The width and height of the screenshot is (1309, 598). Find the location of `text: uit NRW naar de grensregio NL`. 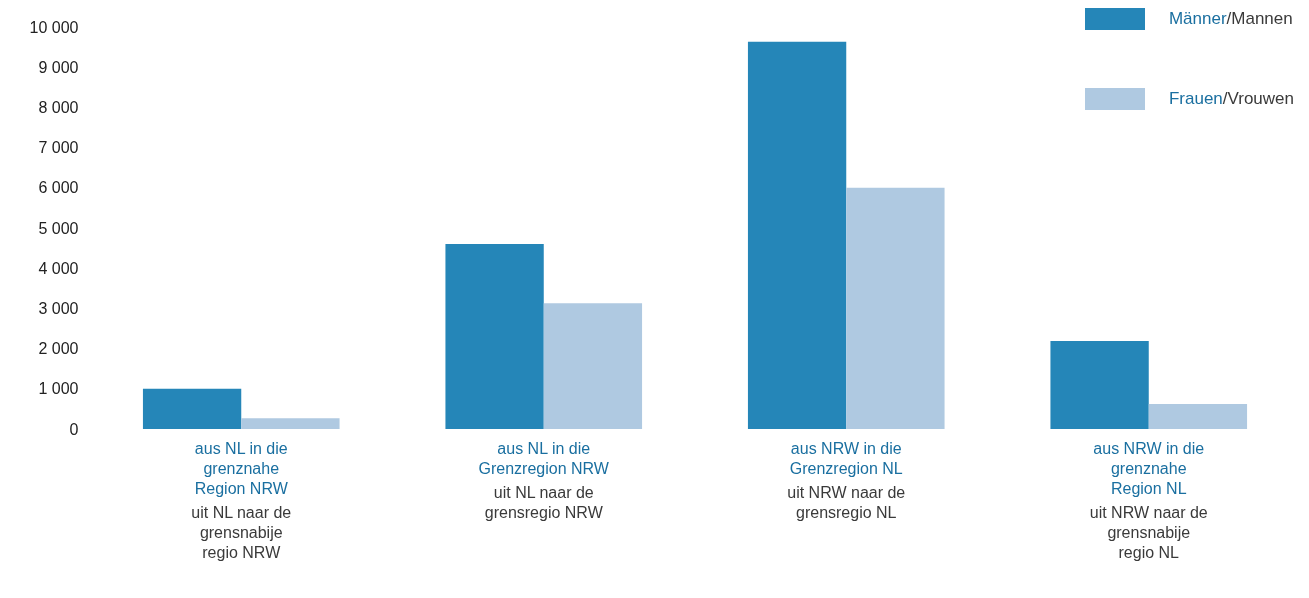

text: uit NRW naar de grensregio NL is located at coordinates (846, 502).